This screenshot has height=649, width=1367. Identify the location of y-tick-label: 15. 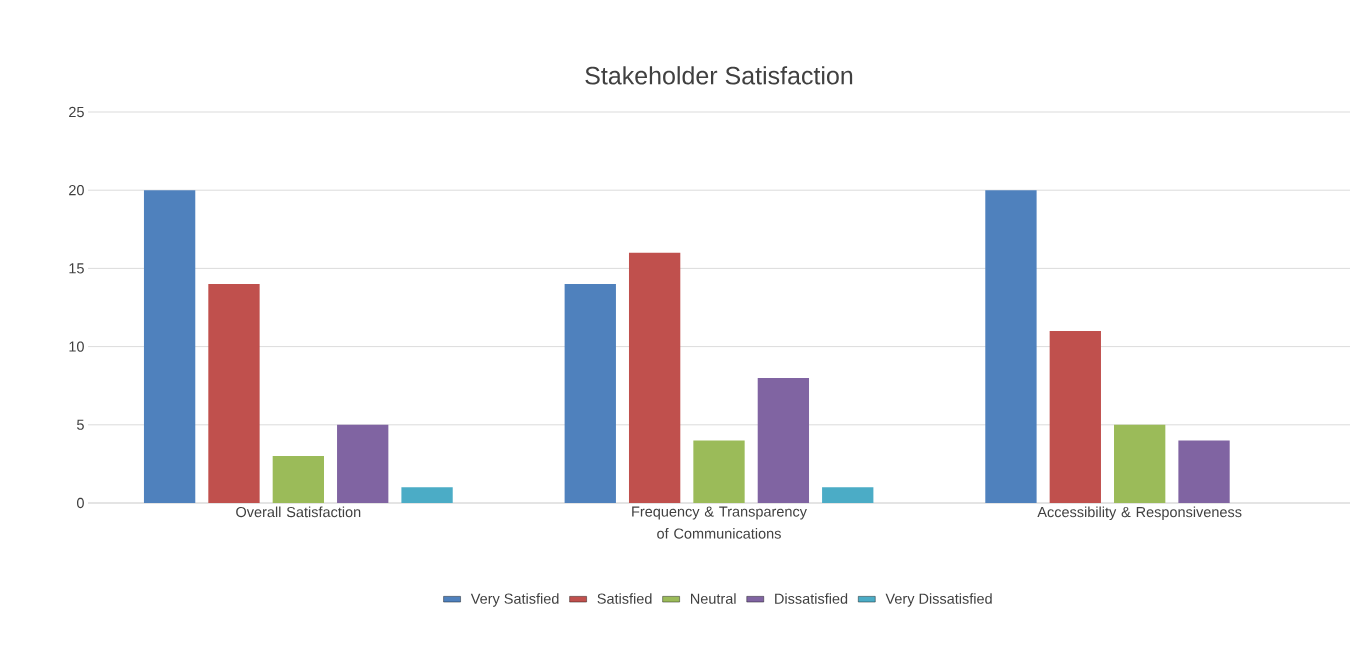
(76, 268).